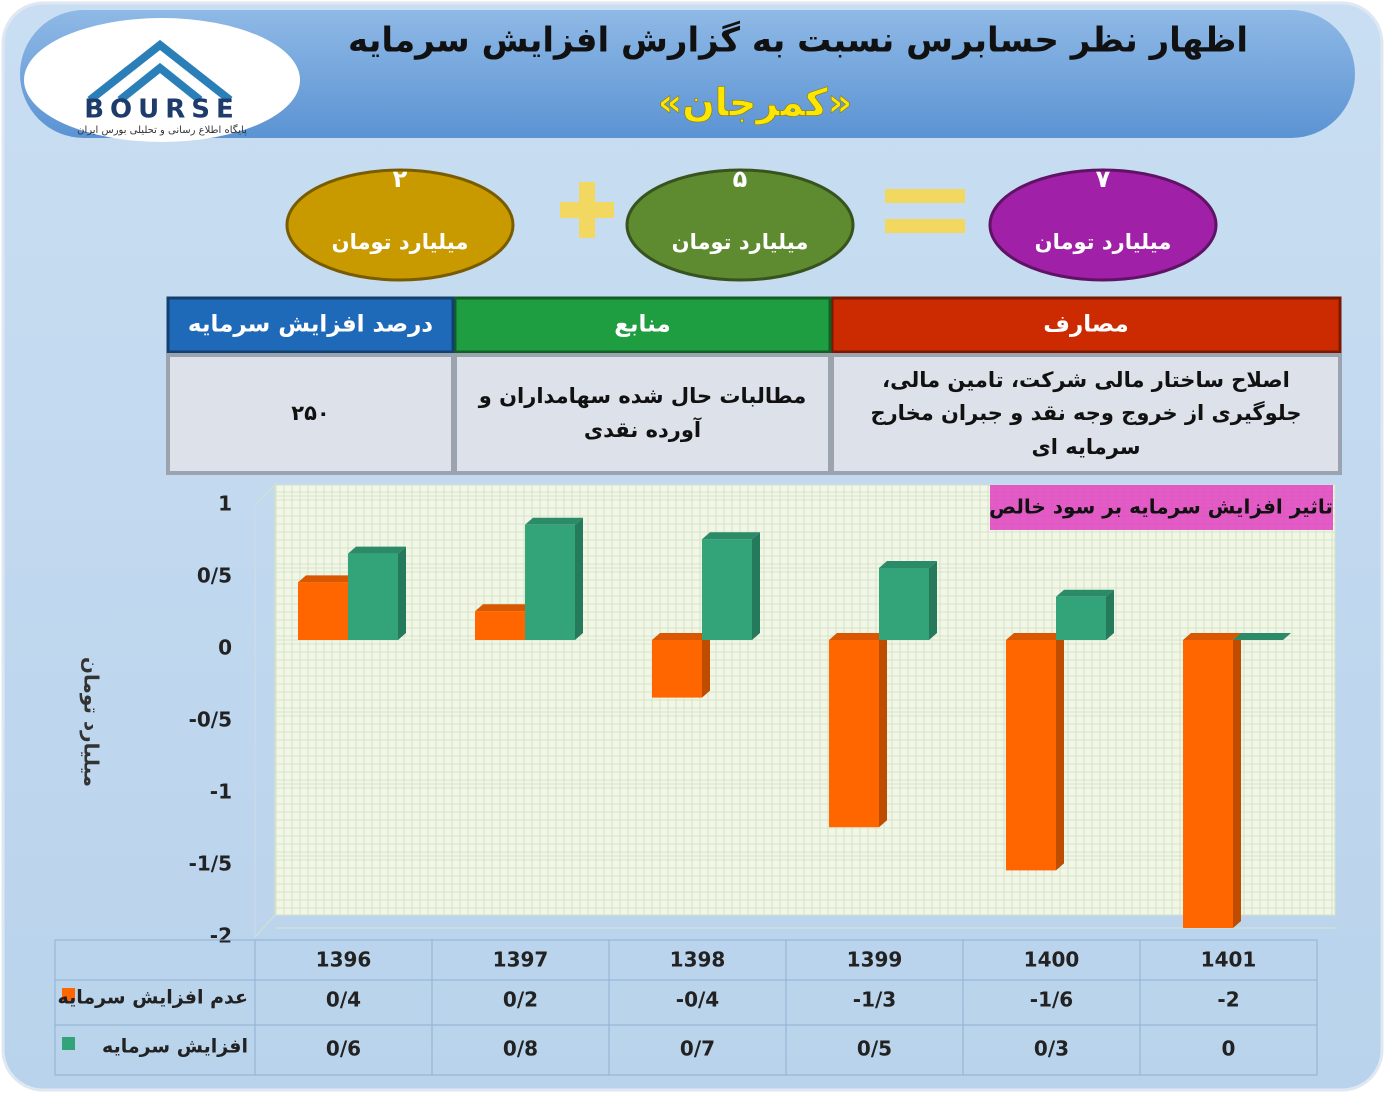 The width and height of the screenshot is (1385, 1097). Describe the element at coordinates (225, 648) in the screenshot. I see `y-tick-label: 0` at that location.